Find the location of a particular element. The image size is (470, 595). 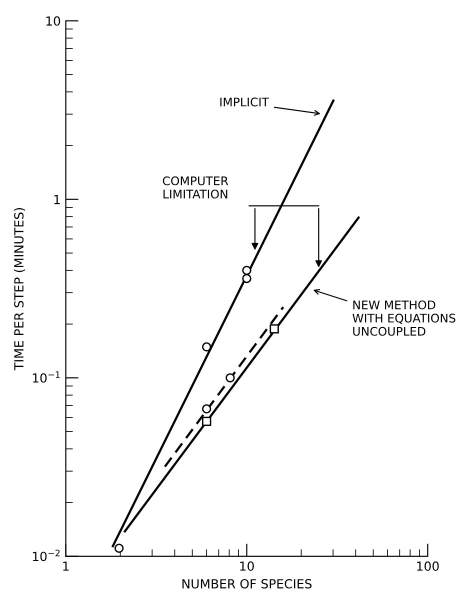

x-tick-label: 10 is located at coordinates (247, 566).